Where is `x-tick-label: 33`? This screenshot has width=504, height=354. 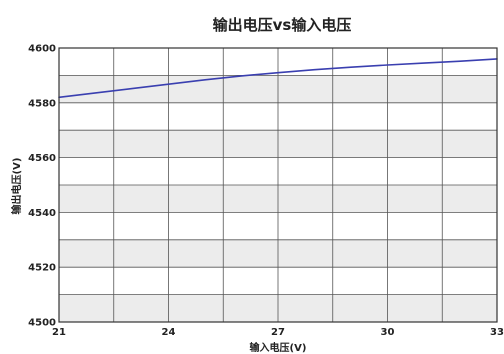
x-tick-label: 33 is located at coordinates (497, 332).